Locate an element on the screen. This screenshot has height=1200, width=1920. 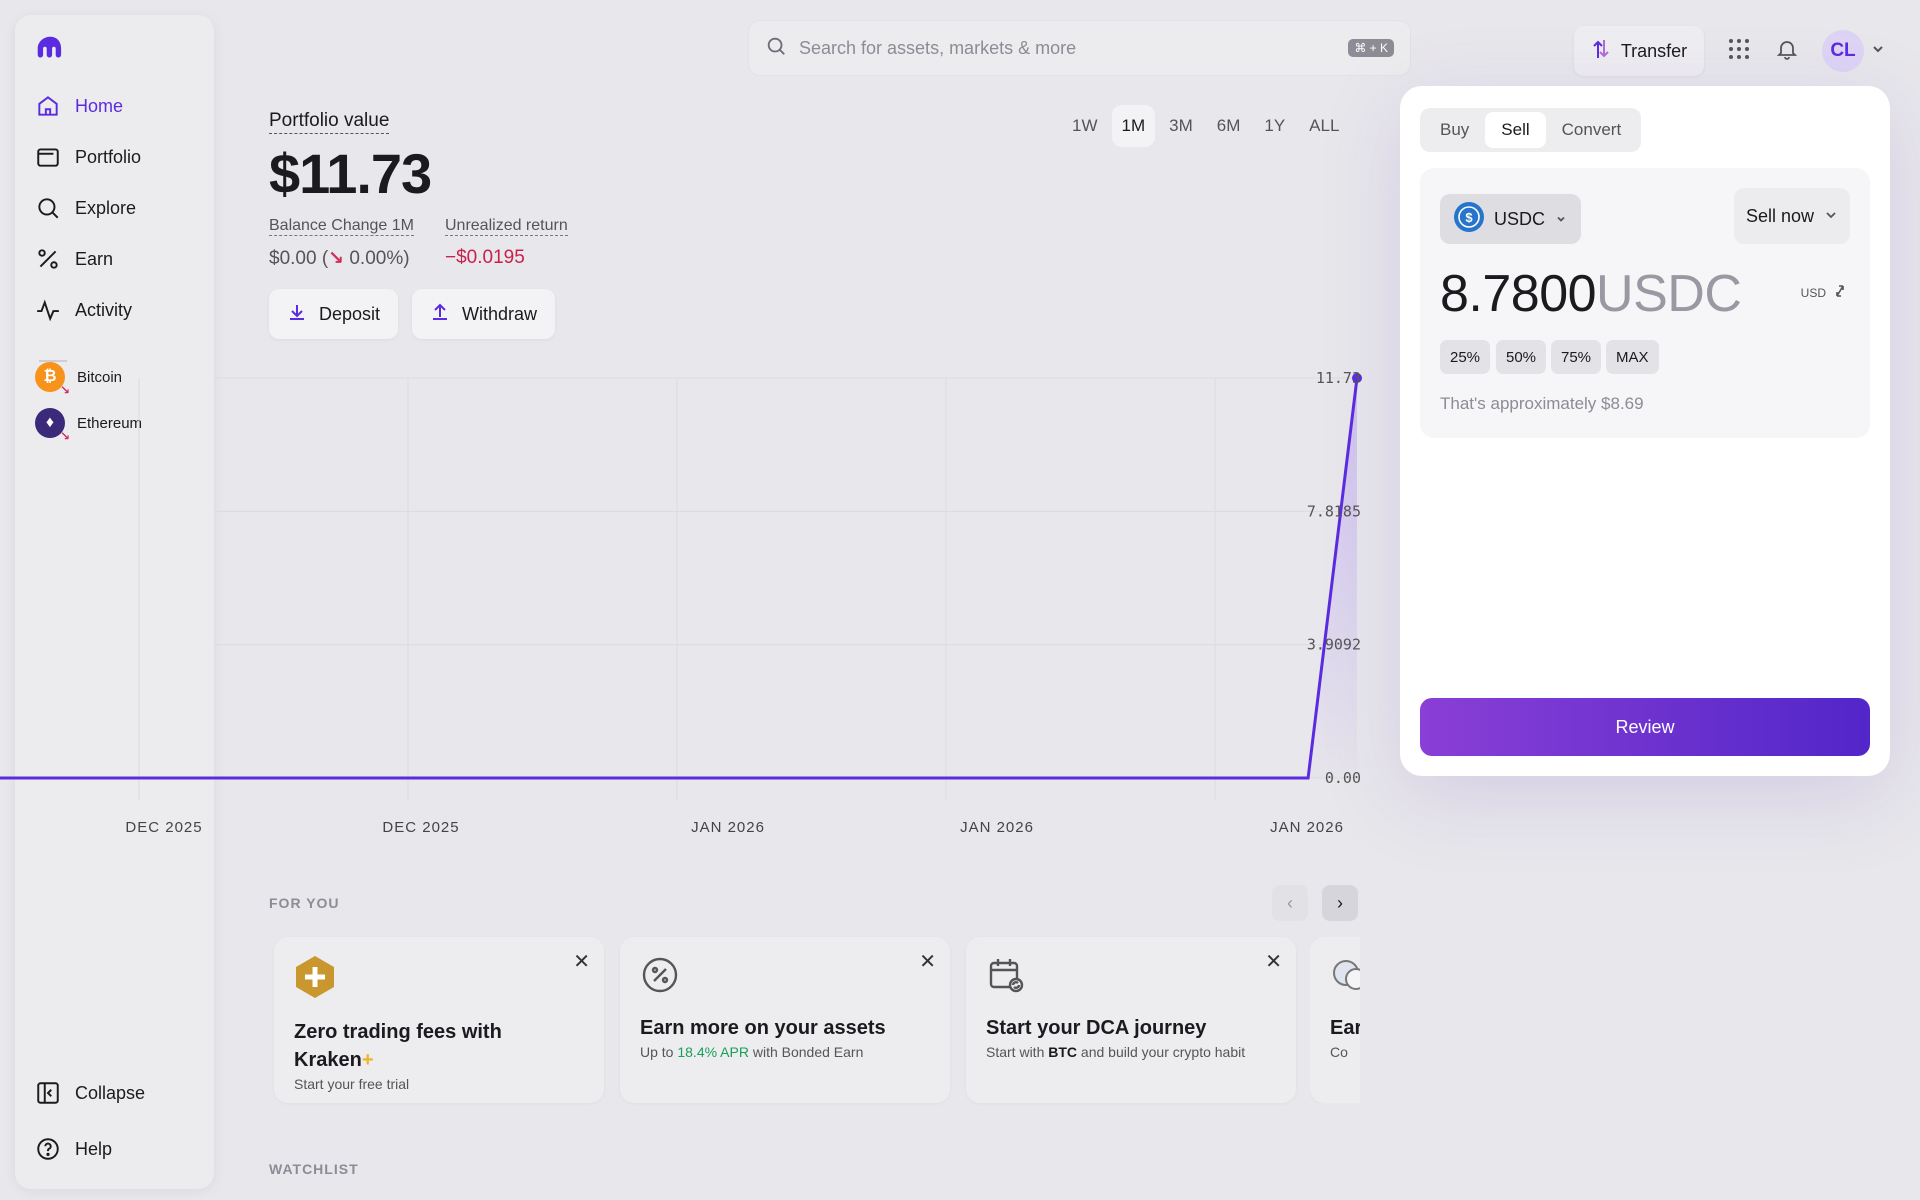
sidebar-item-explore: Explore is located at coordinates (85, 208).